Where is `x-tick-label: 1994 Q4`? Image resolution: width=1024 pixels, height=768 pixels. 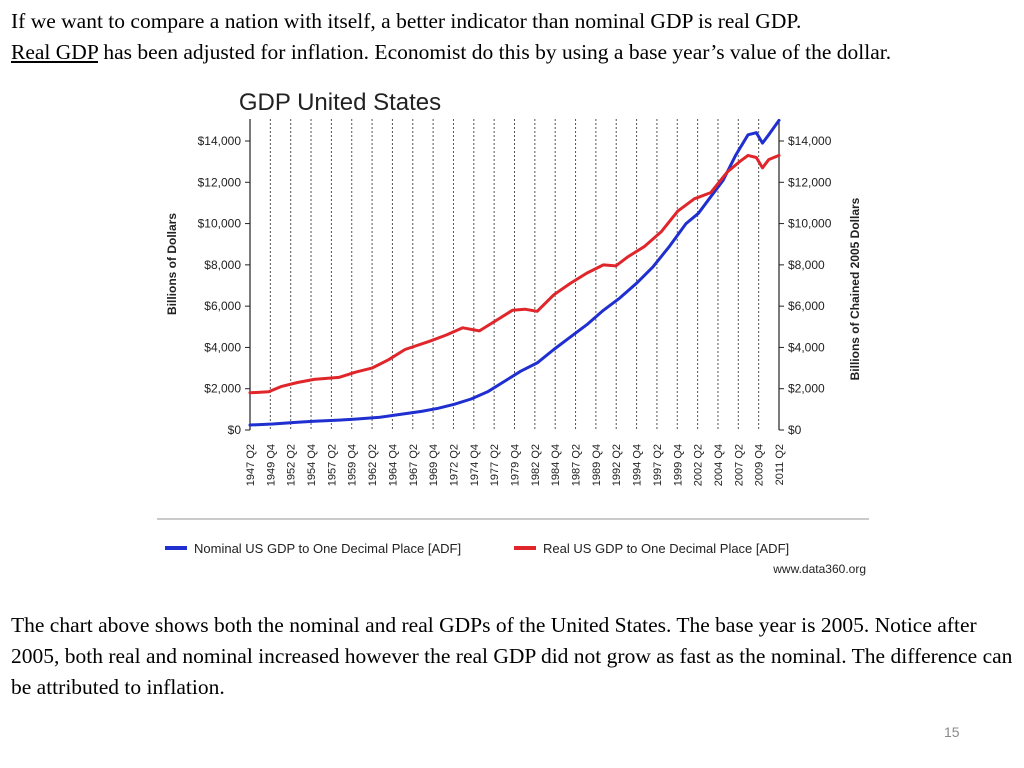 x-tick-label: 1994 Q4 is located at coordinates (638, 465).